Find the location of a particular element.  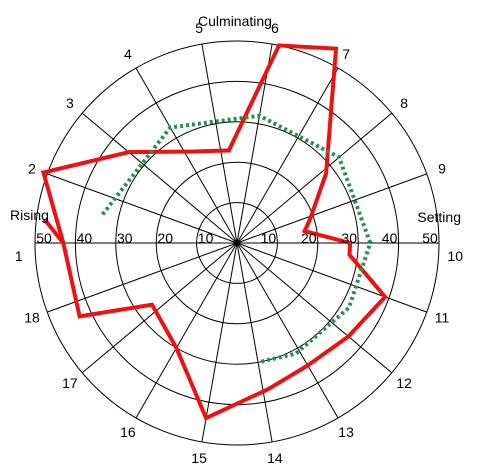

radial-tick-left-50: 50 is located at coordinates (44, 238).